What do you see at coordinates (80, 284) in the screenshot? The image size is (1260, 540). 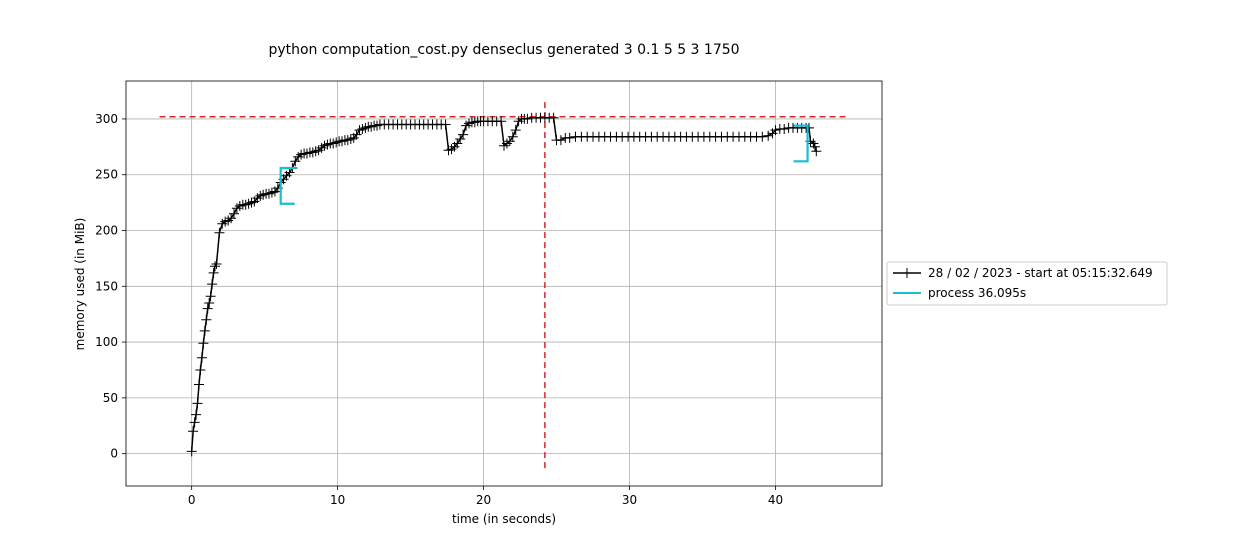 I see `y-axis-label: memory used (in MiB)` at bounding box center [80, 284].